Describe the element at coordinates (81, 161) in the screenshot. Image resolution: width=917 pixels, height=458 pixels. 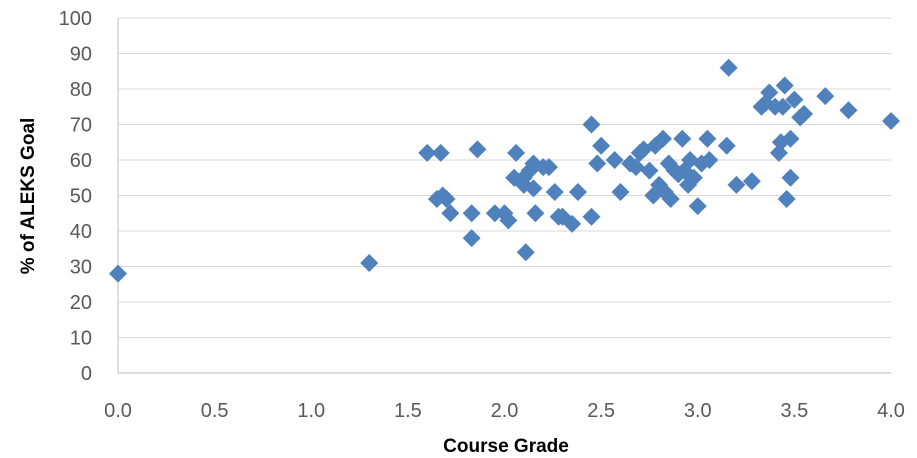
I see `y-tick-label: 60` at that location.